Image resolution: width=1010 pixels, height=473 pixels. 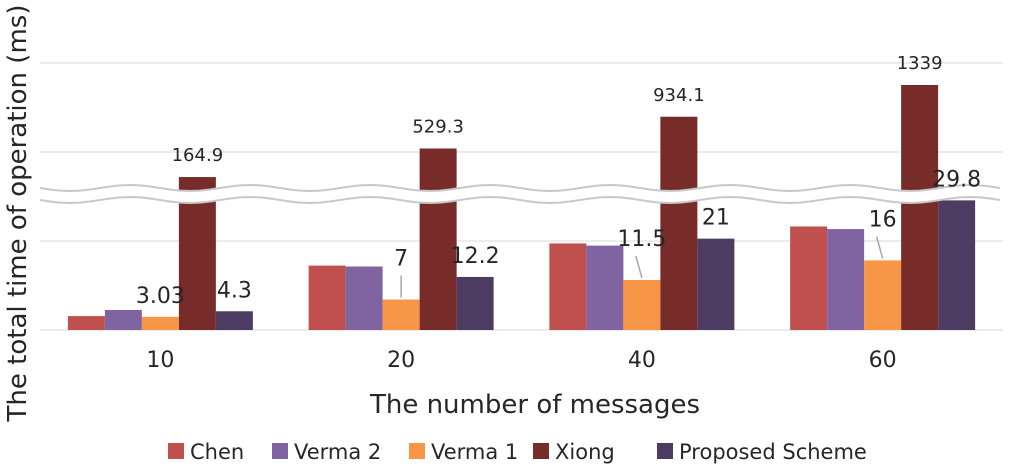 I want to click on legend-label: Chen, so click(x=217, y=452).